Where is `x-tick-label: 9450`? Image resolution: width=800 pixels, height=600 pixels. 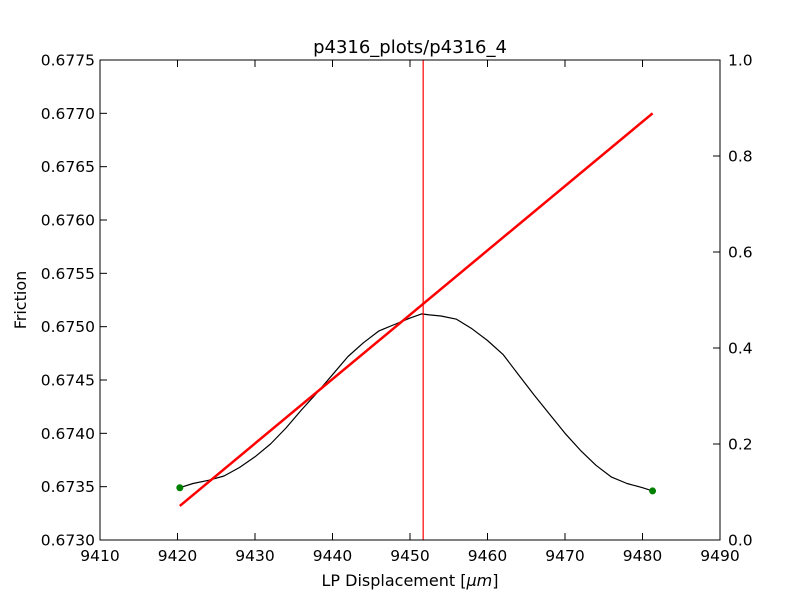 x-tick-label: 9450 is located at coordinates (409, 556).